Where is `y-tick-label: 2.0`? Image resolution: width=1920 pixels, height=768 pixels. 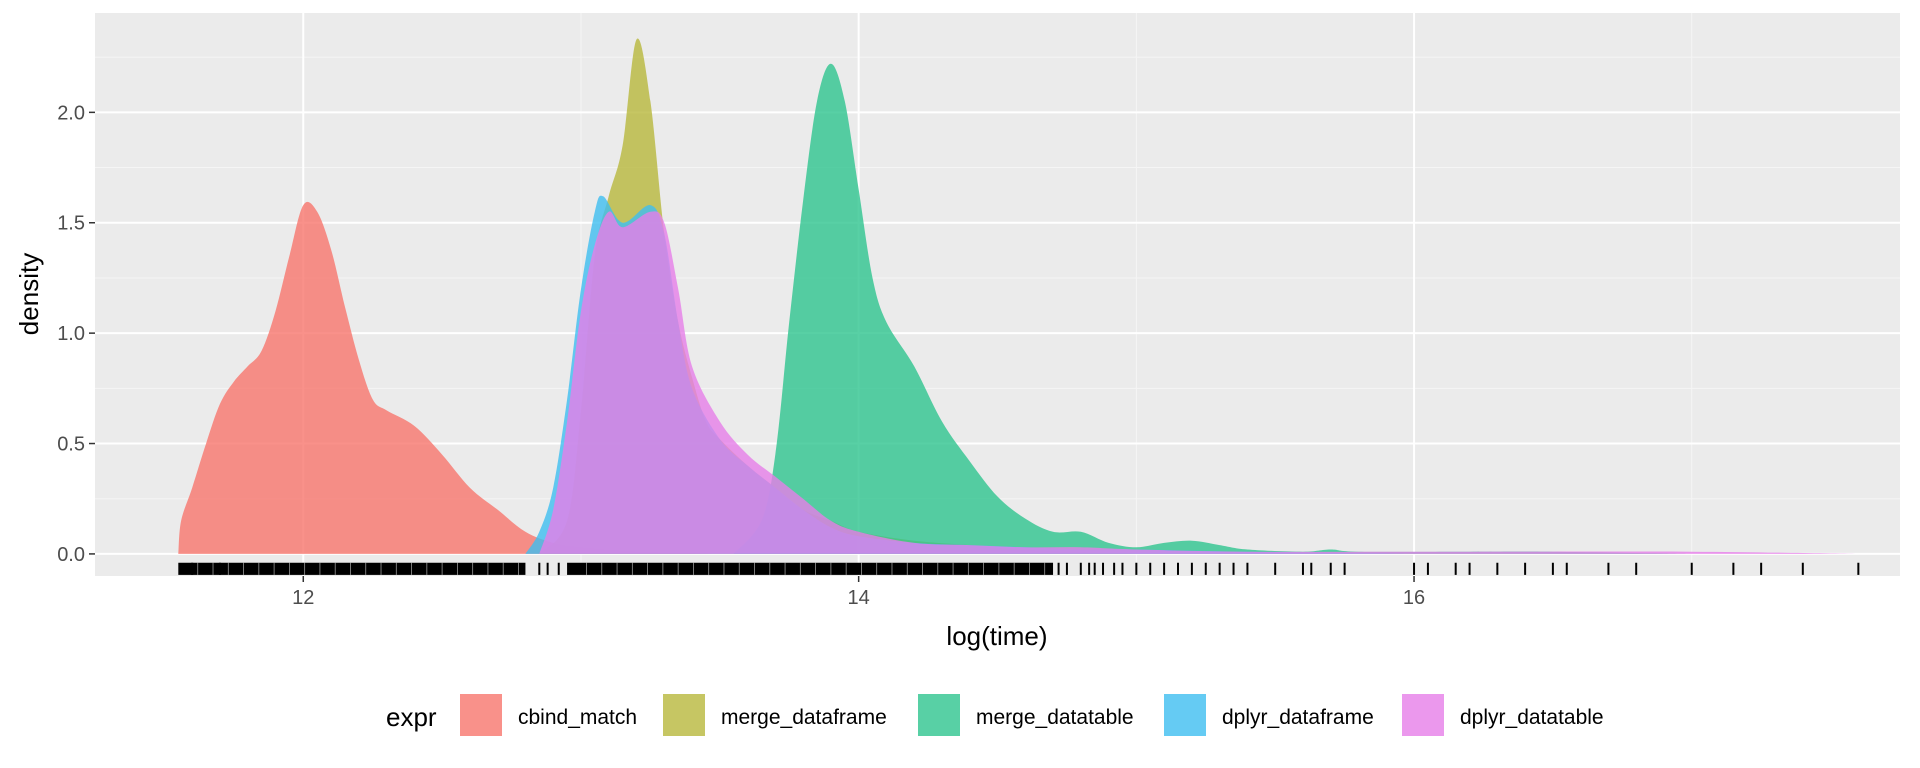
y-tick-label: 2.0 is located at coordinates (71, 113).